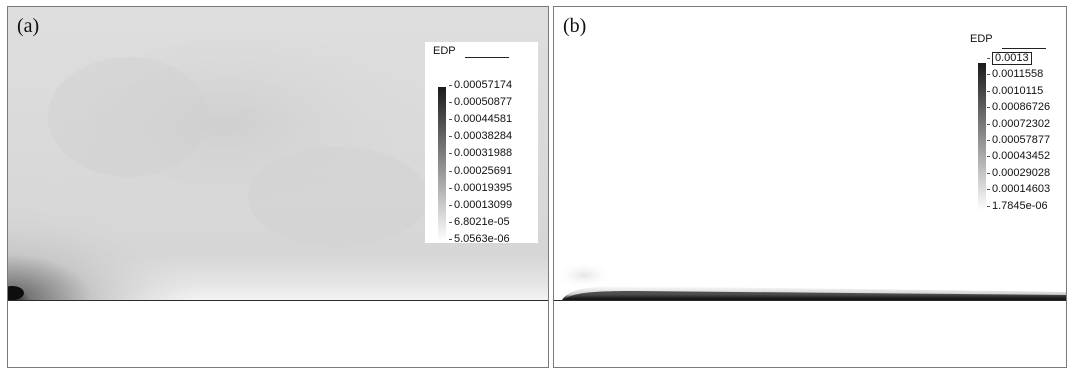  What do you see at coordinates (483, 136) in the screenshot?
I see `legend-value-label-a: 0.00038284` at bounding box center [483, 136].